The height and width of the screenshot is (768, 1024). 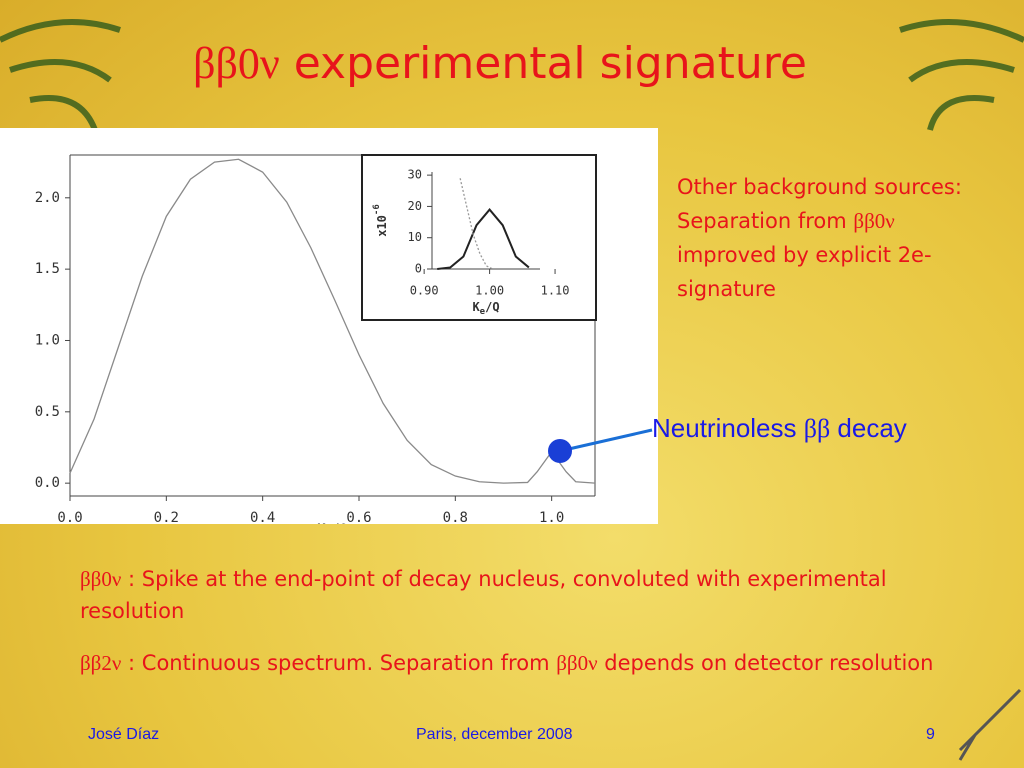 I want to click on text: Neutrinoless, so click(x=728, y=428).